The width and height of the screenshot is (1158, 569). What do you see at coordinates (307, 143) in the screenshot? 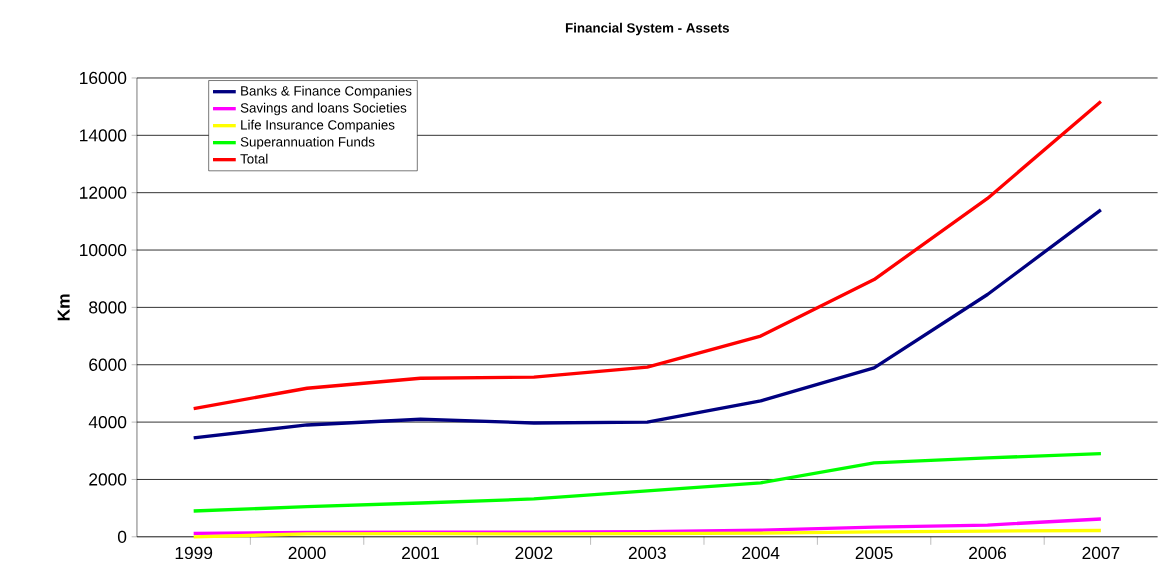
I see `legend-label: Superannuation Funds` at bounding box center [307, 143].